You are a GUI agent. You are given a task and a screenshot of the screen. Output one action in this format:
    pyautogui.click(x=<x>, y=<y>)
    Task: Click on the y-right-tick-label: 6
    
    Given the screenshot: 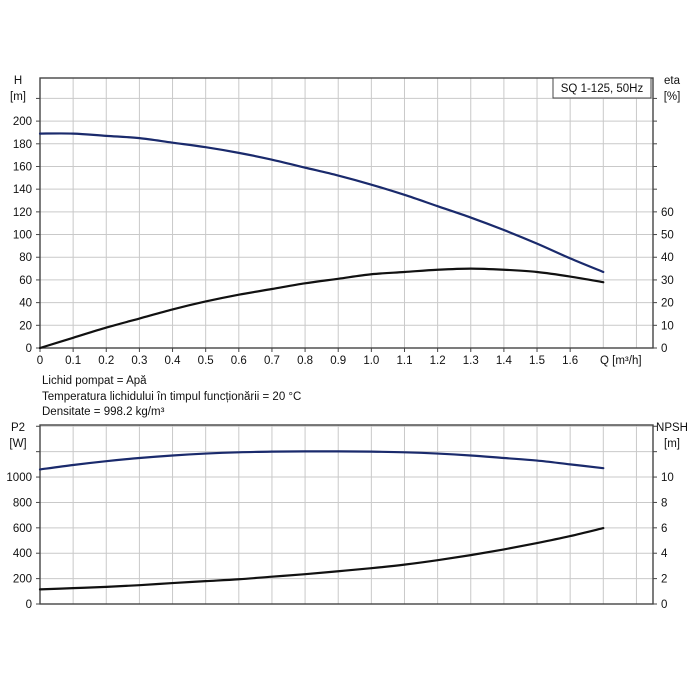 What is the action you would take?
    pyautogui.click(x=664, y=529)
    